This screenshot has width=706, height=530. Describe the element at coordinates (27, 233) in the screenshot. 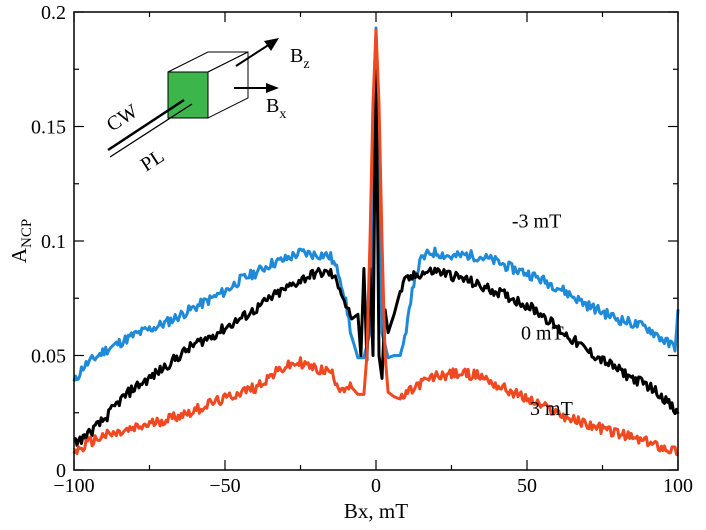

I see `y-axis-title-subscript: NCP` at that location.